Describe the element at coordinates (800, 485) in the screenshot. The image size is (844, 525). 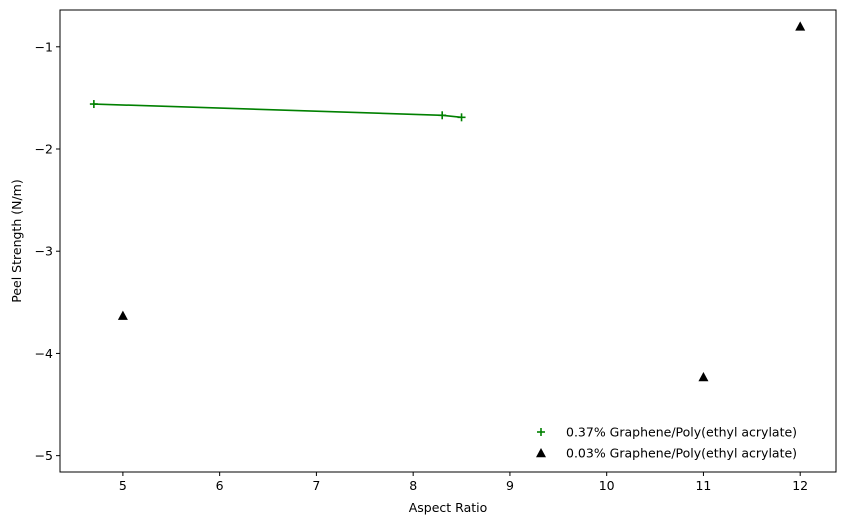
I see `x-tick-label: 12` at that location.